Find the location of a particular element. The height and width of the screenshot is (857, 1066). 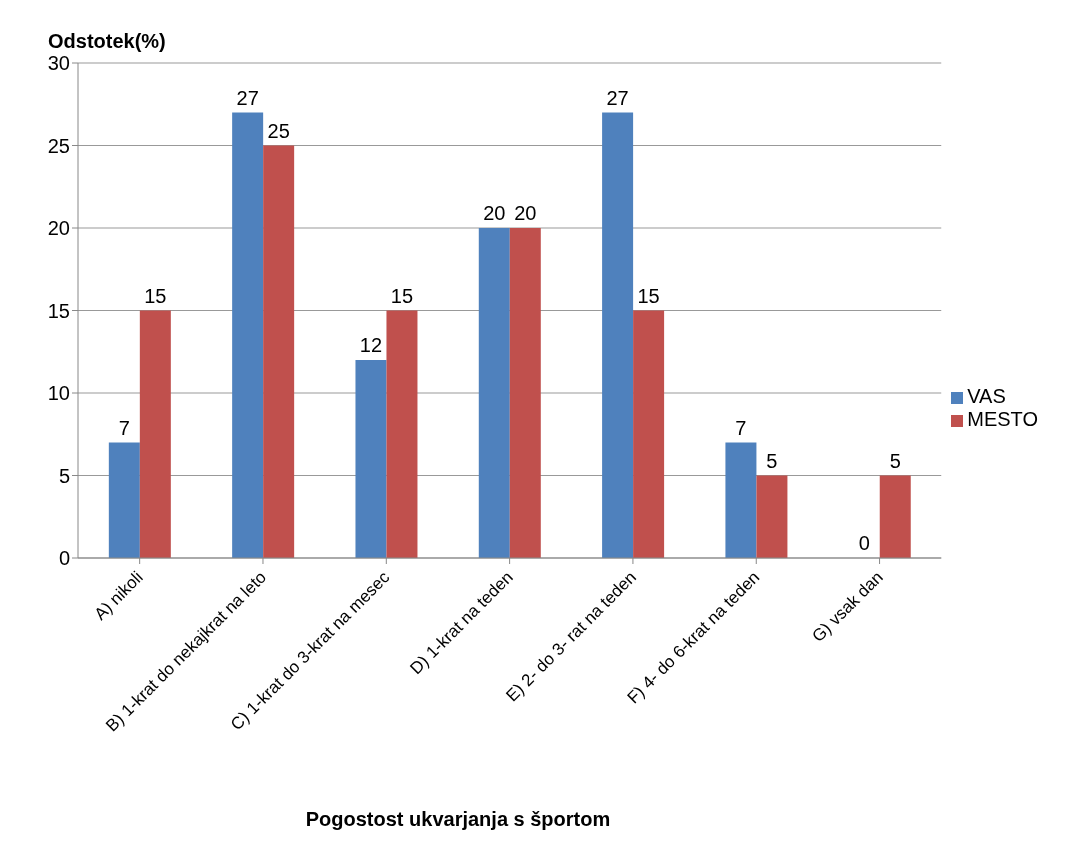

y-tick-label: 5 is located at coordinates (64, 475).